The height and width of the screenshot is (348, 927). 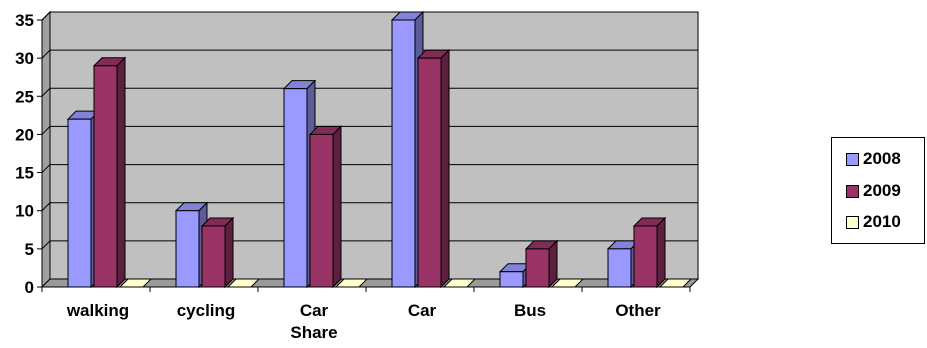 I want to click on bar-car-share-2009, so click(x=325, y=207).